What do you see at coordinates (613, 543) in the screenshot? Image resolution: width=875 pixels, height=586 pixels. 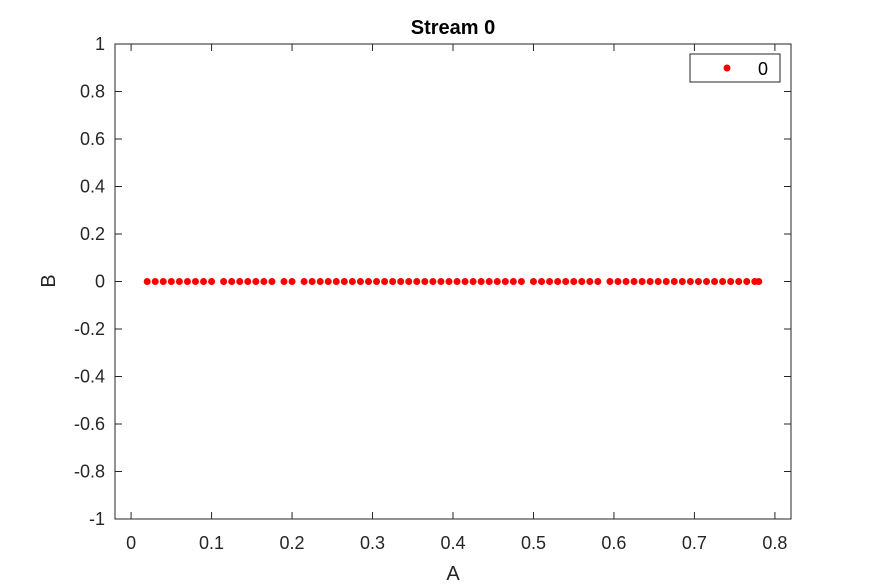 I see `x-tick-label: 0.6` at bounding box center [613, 543].